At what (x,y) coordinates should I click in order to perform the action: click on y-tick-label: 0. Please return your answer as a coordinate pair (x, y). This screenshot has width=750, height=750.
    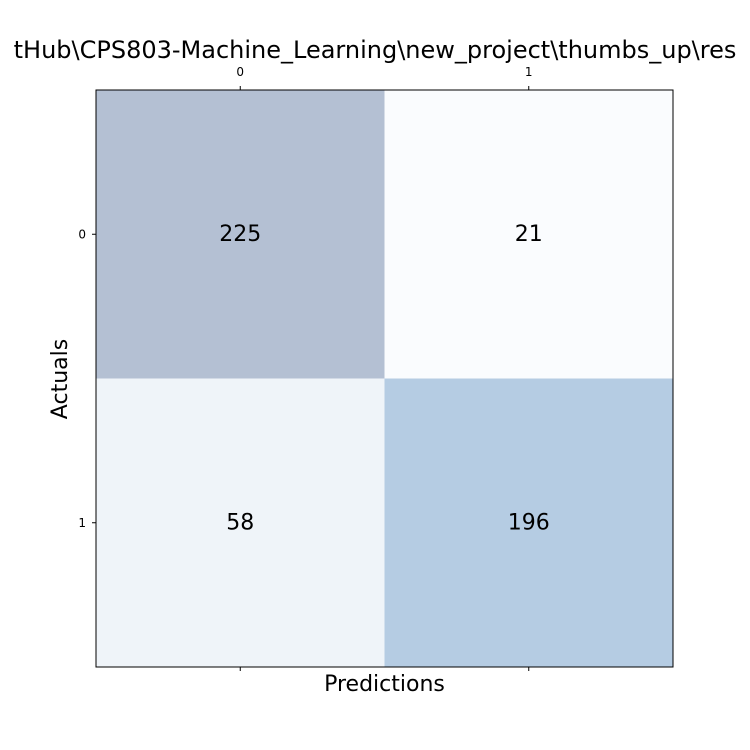
    Looking at the image, I should click on (82, 234).